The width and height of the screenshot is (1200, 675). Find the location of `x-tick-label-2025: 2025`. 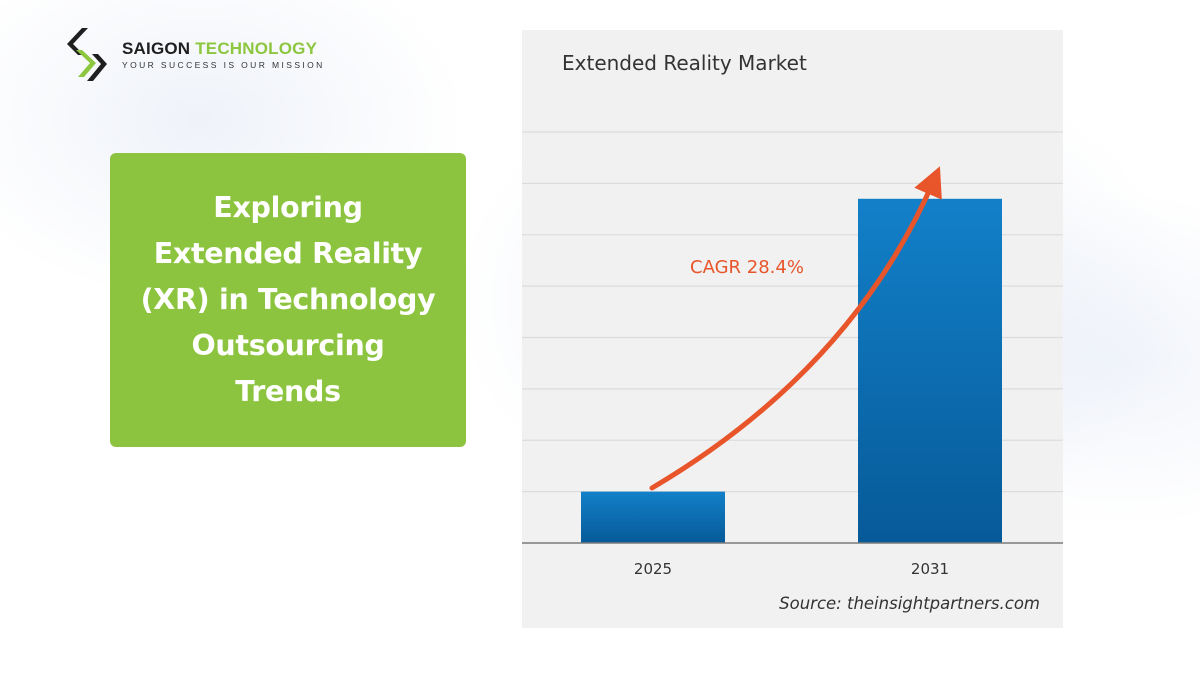

x-tick-label-2025: 2025 is located at coordinates (653, 569).